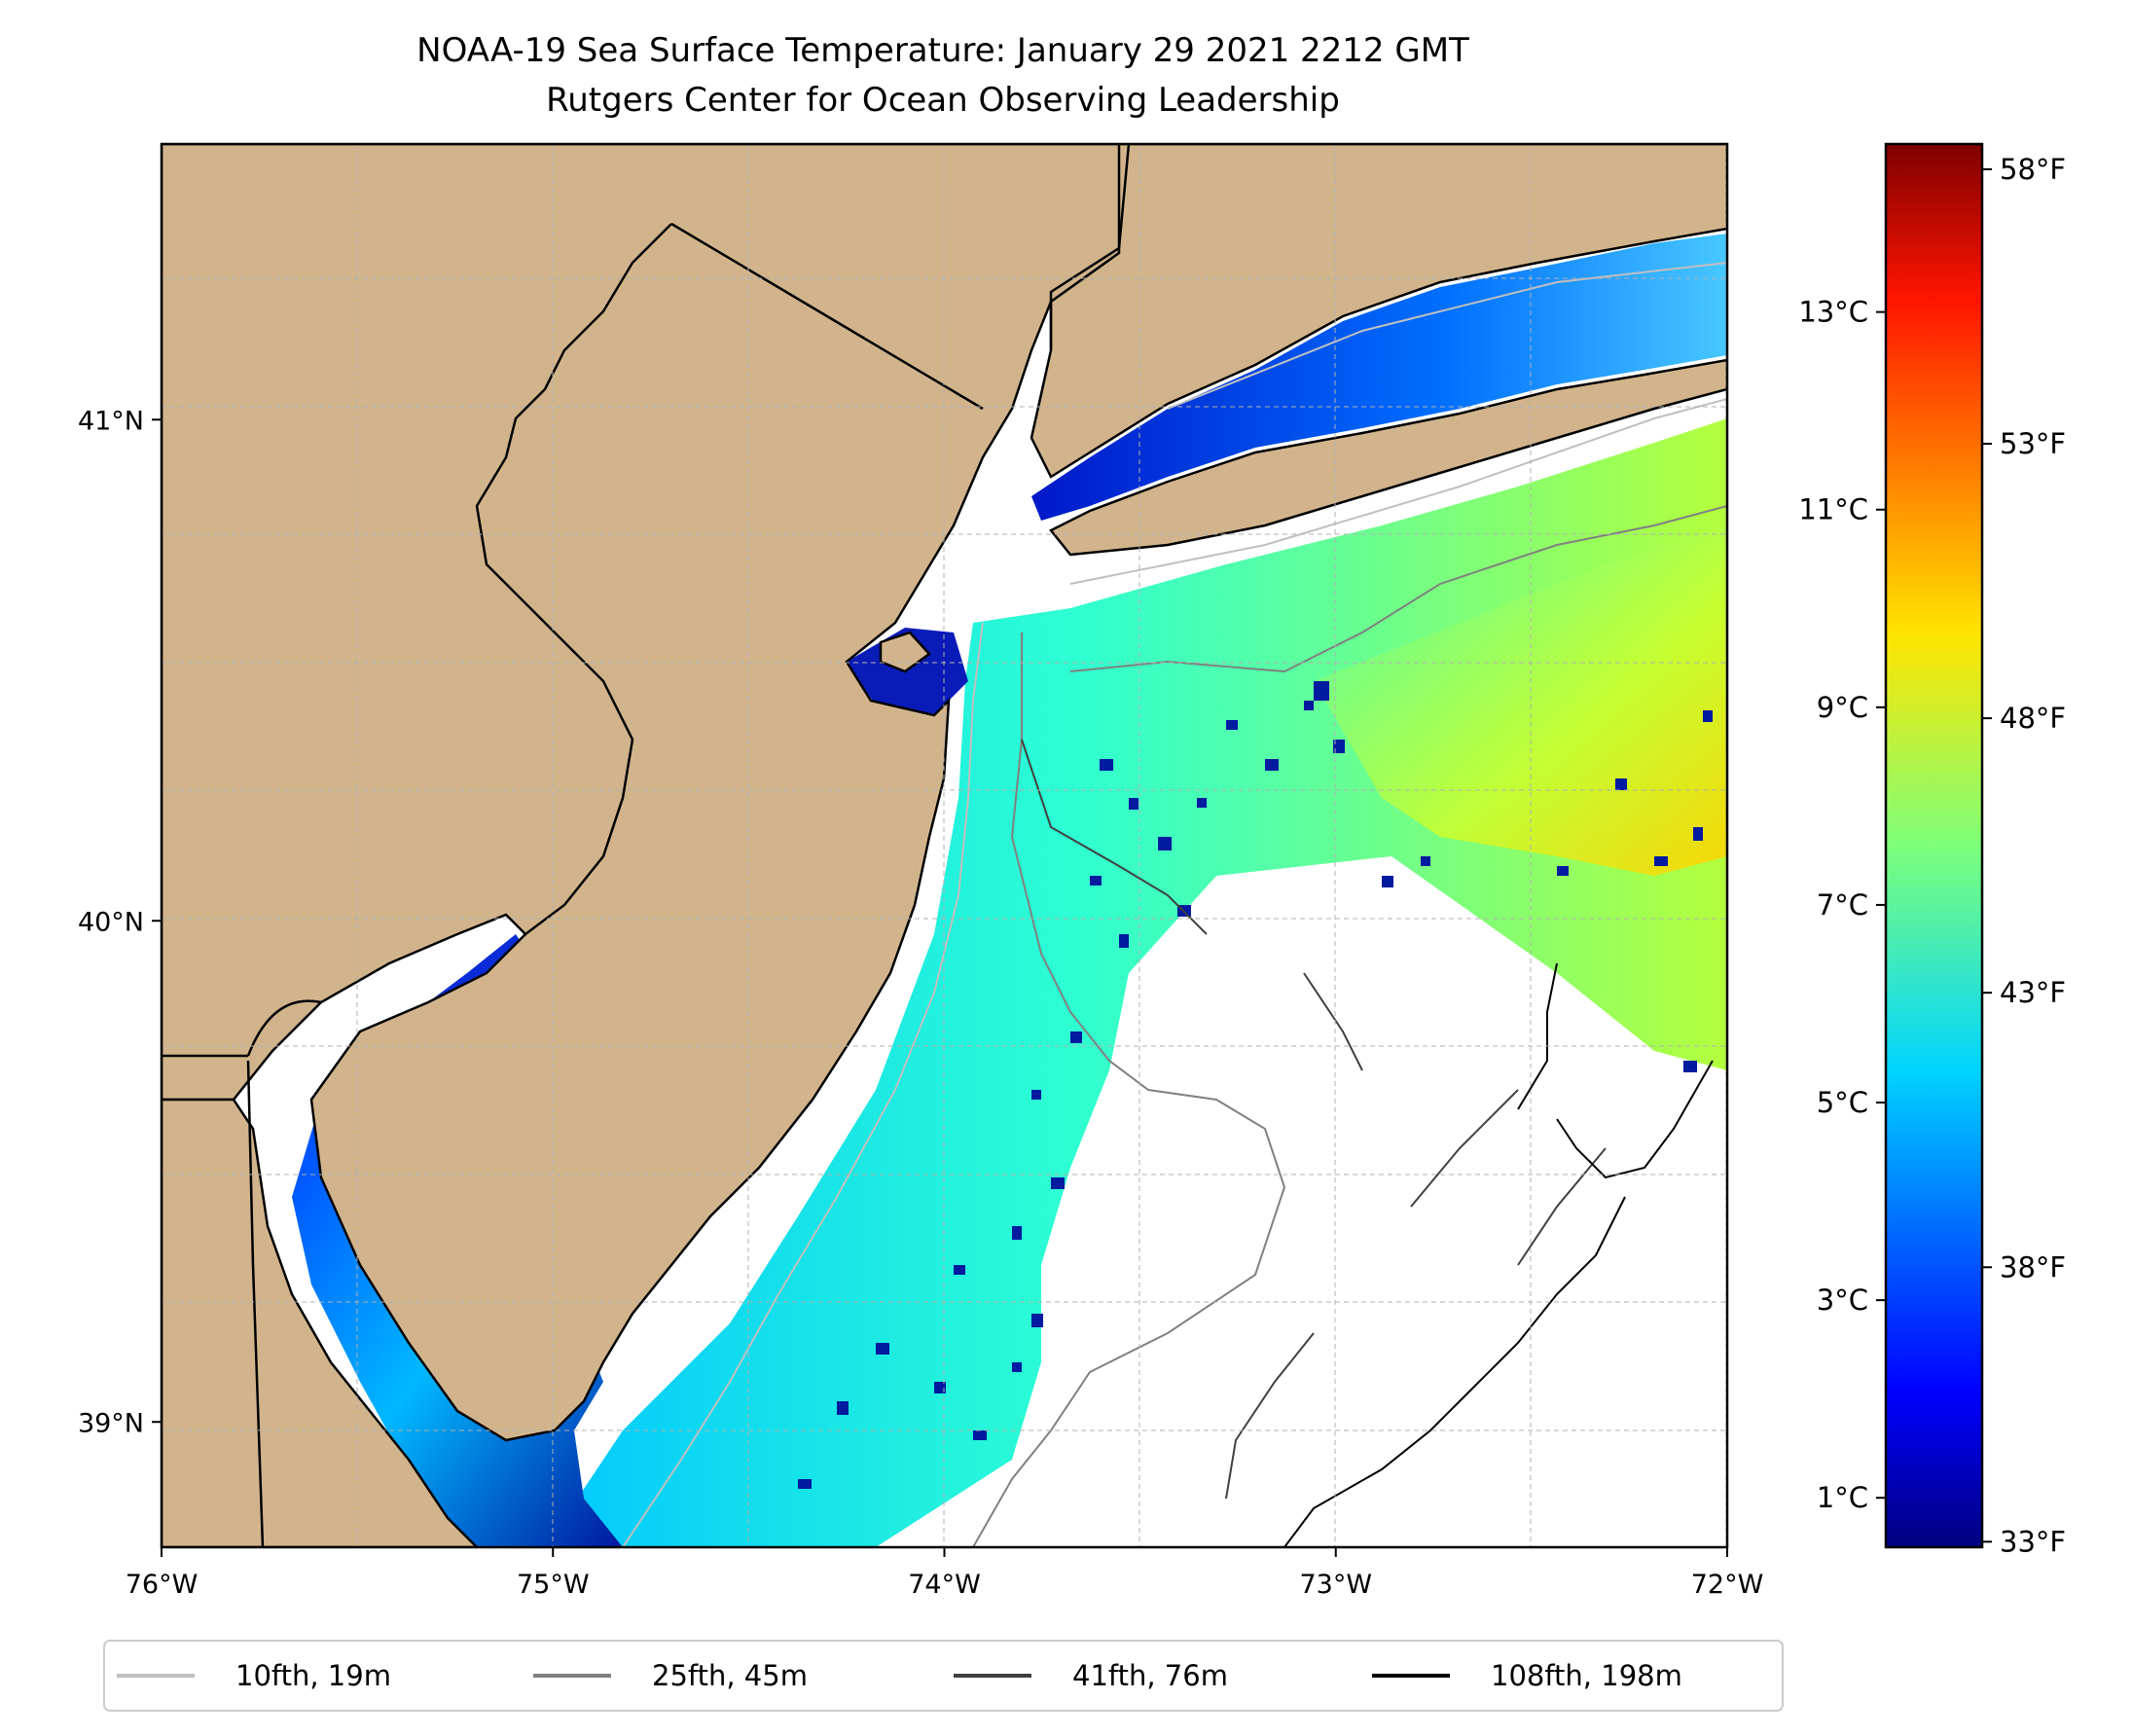  I want to click on colorbar-gradient, so click(1934, 846).